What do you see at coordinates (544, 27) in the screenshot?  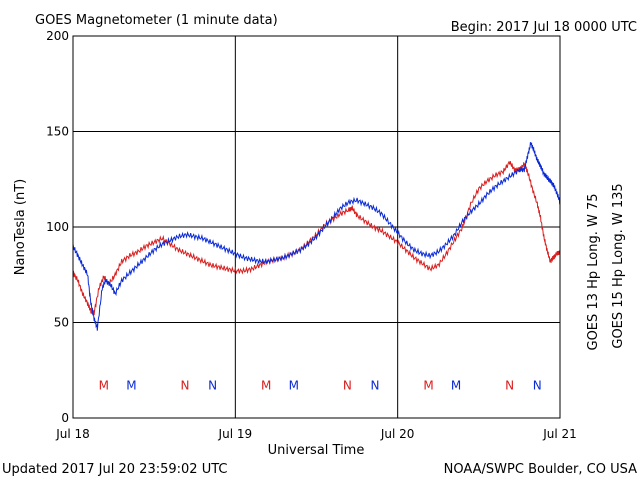 I see `begin-label: Begin: 2017 Jul 18 0000 UTC` at bounding box center [544, 27].